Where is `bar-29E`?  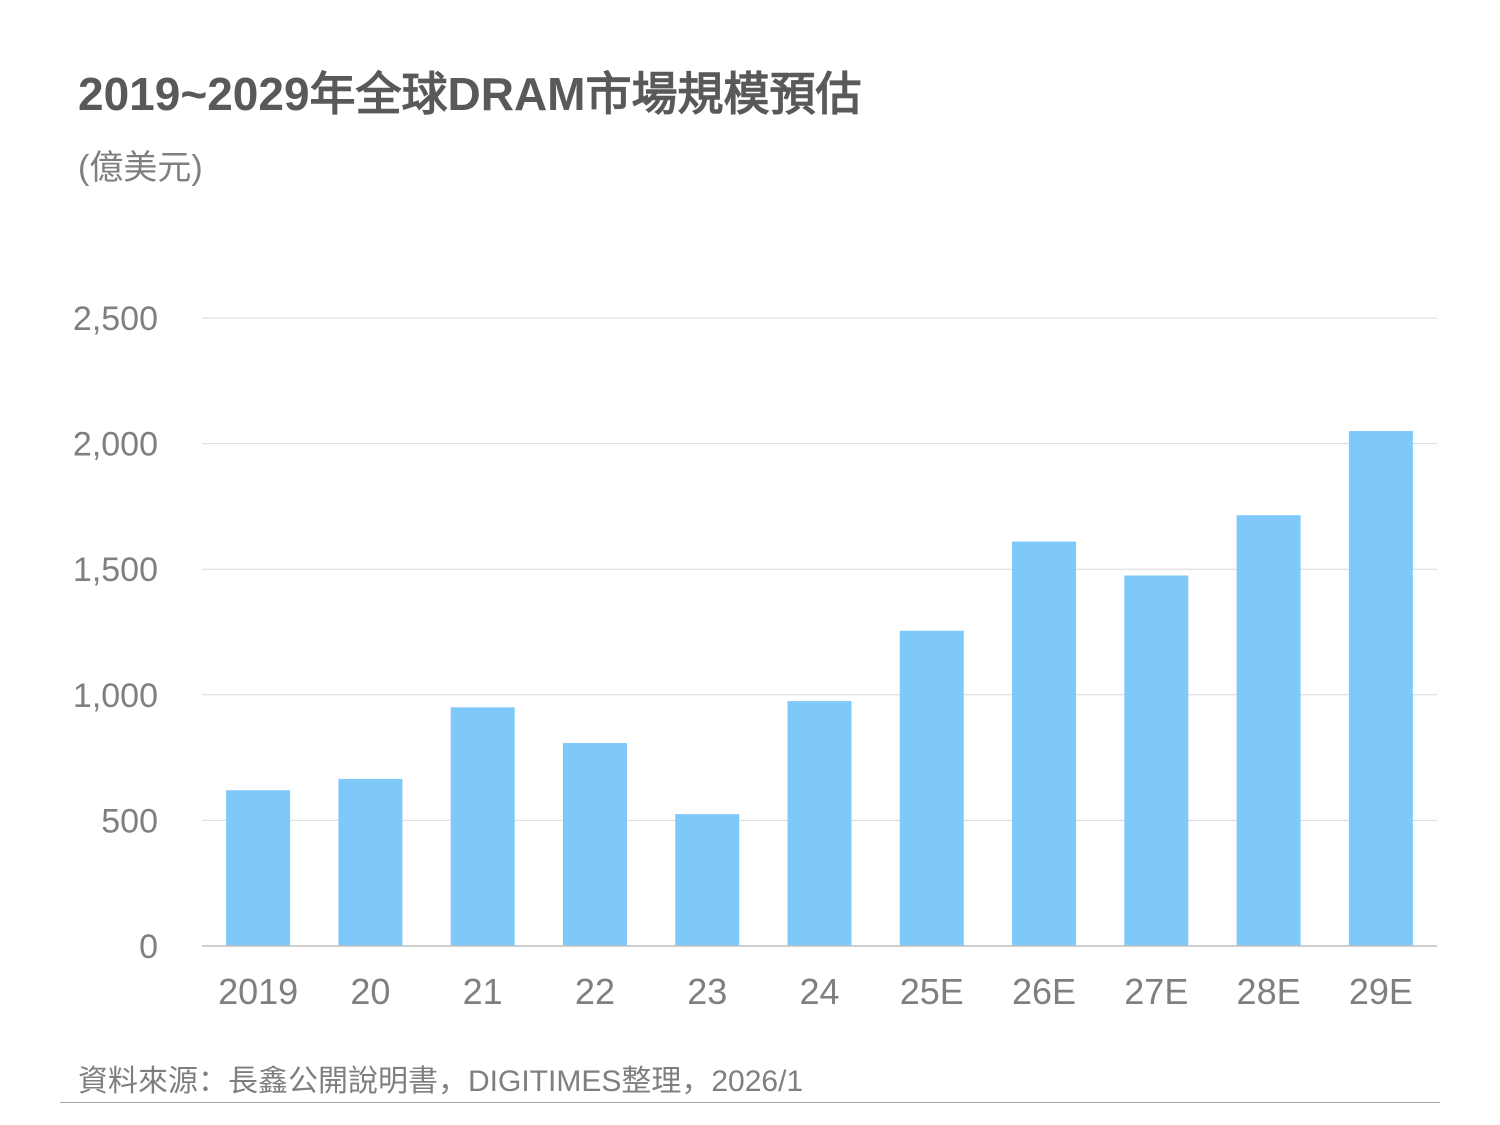 bar-29E is located at coordinates (1380, 688).